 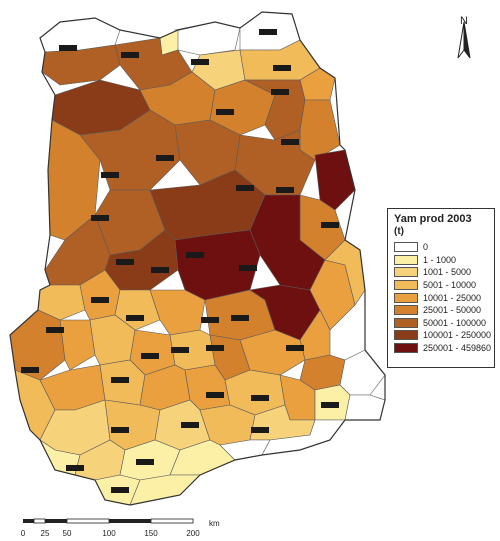 I want to click on legend-row: 1001 - 5000, so click(x=441, y=272).